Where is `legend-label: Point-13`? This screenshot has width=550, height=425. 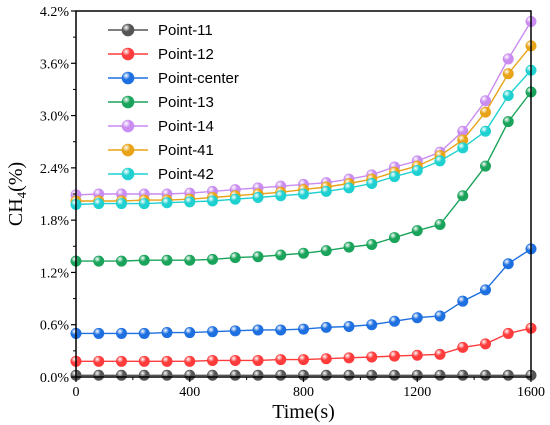 legend-label: Point-13 is located at coordinates (186, 102).